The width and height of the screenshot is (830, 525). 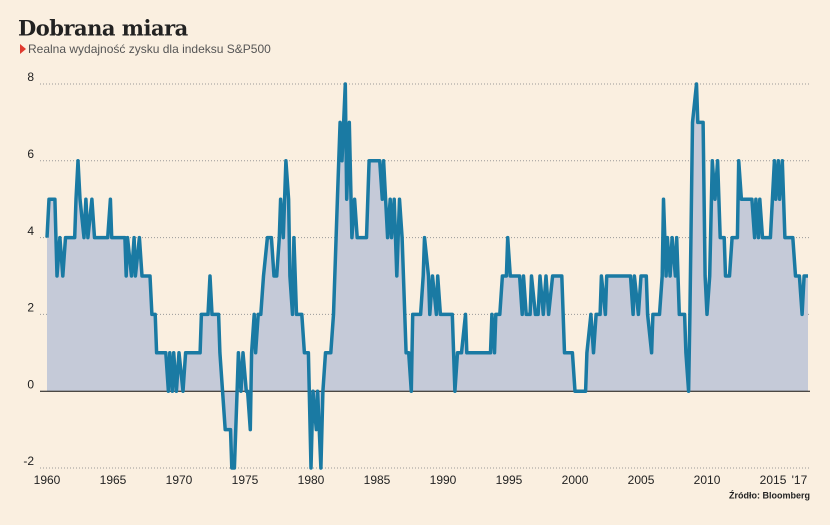 What do you see at coordinates (800, 480) in the screenshot?
I see `x-tick-label: '17` at bounding box center [800, 480].